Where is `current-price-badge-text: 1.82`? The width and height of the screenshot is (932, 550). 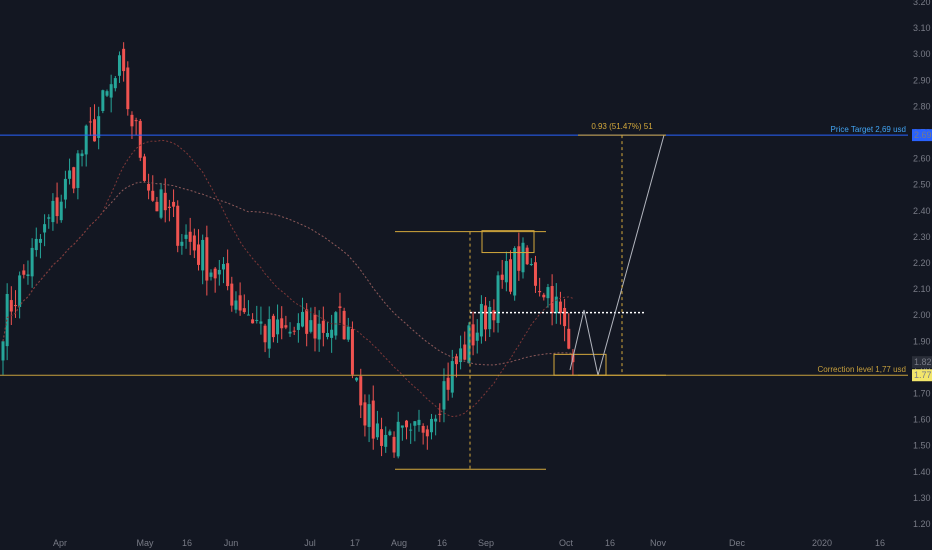 current-price-badge-text: 1.82 is located at coordinates (923, 362).